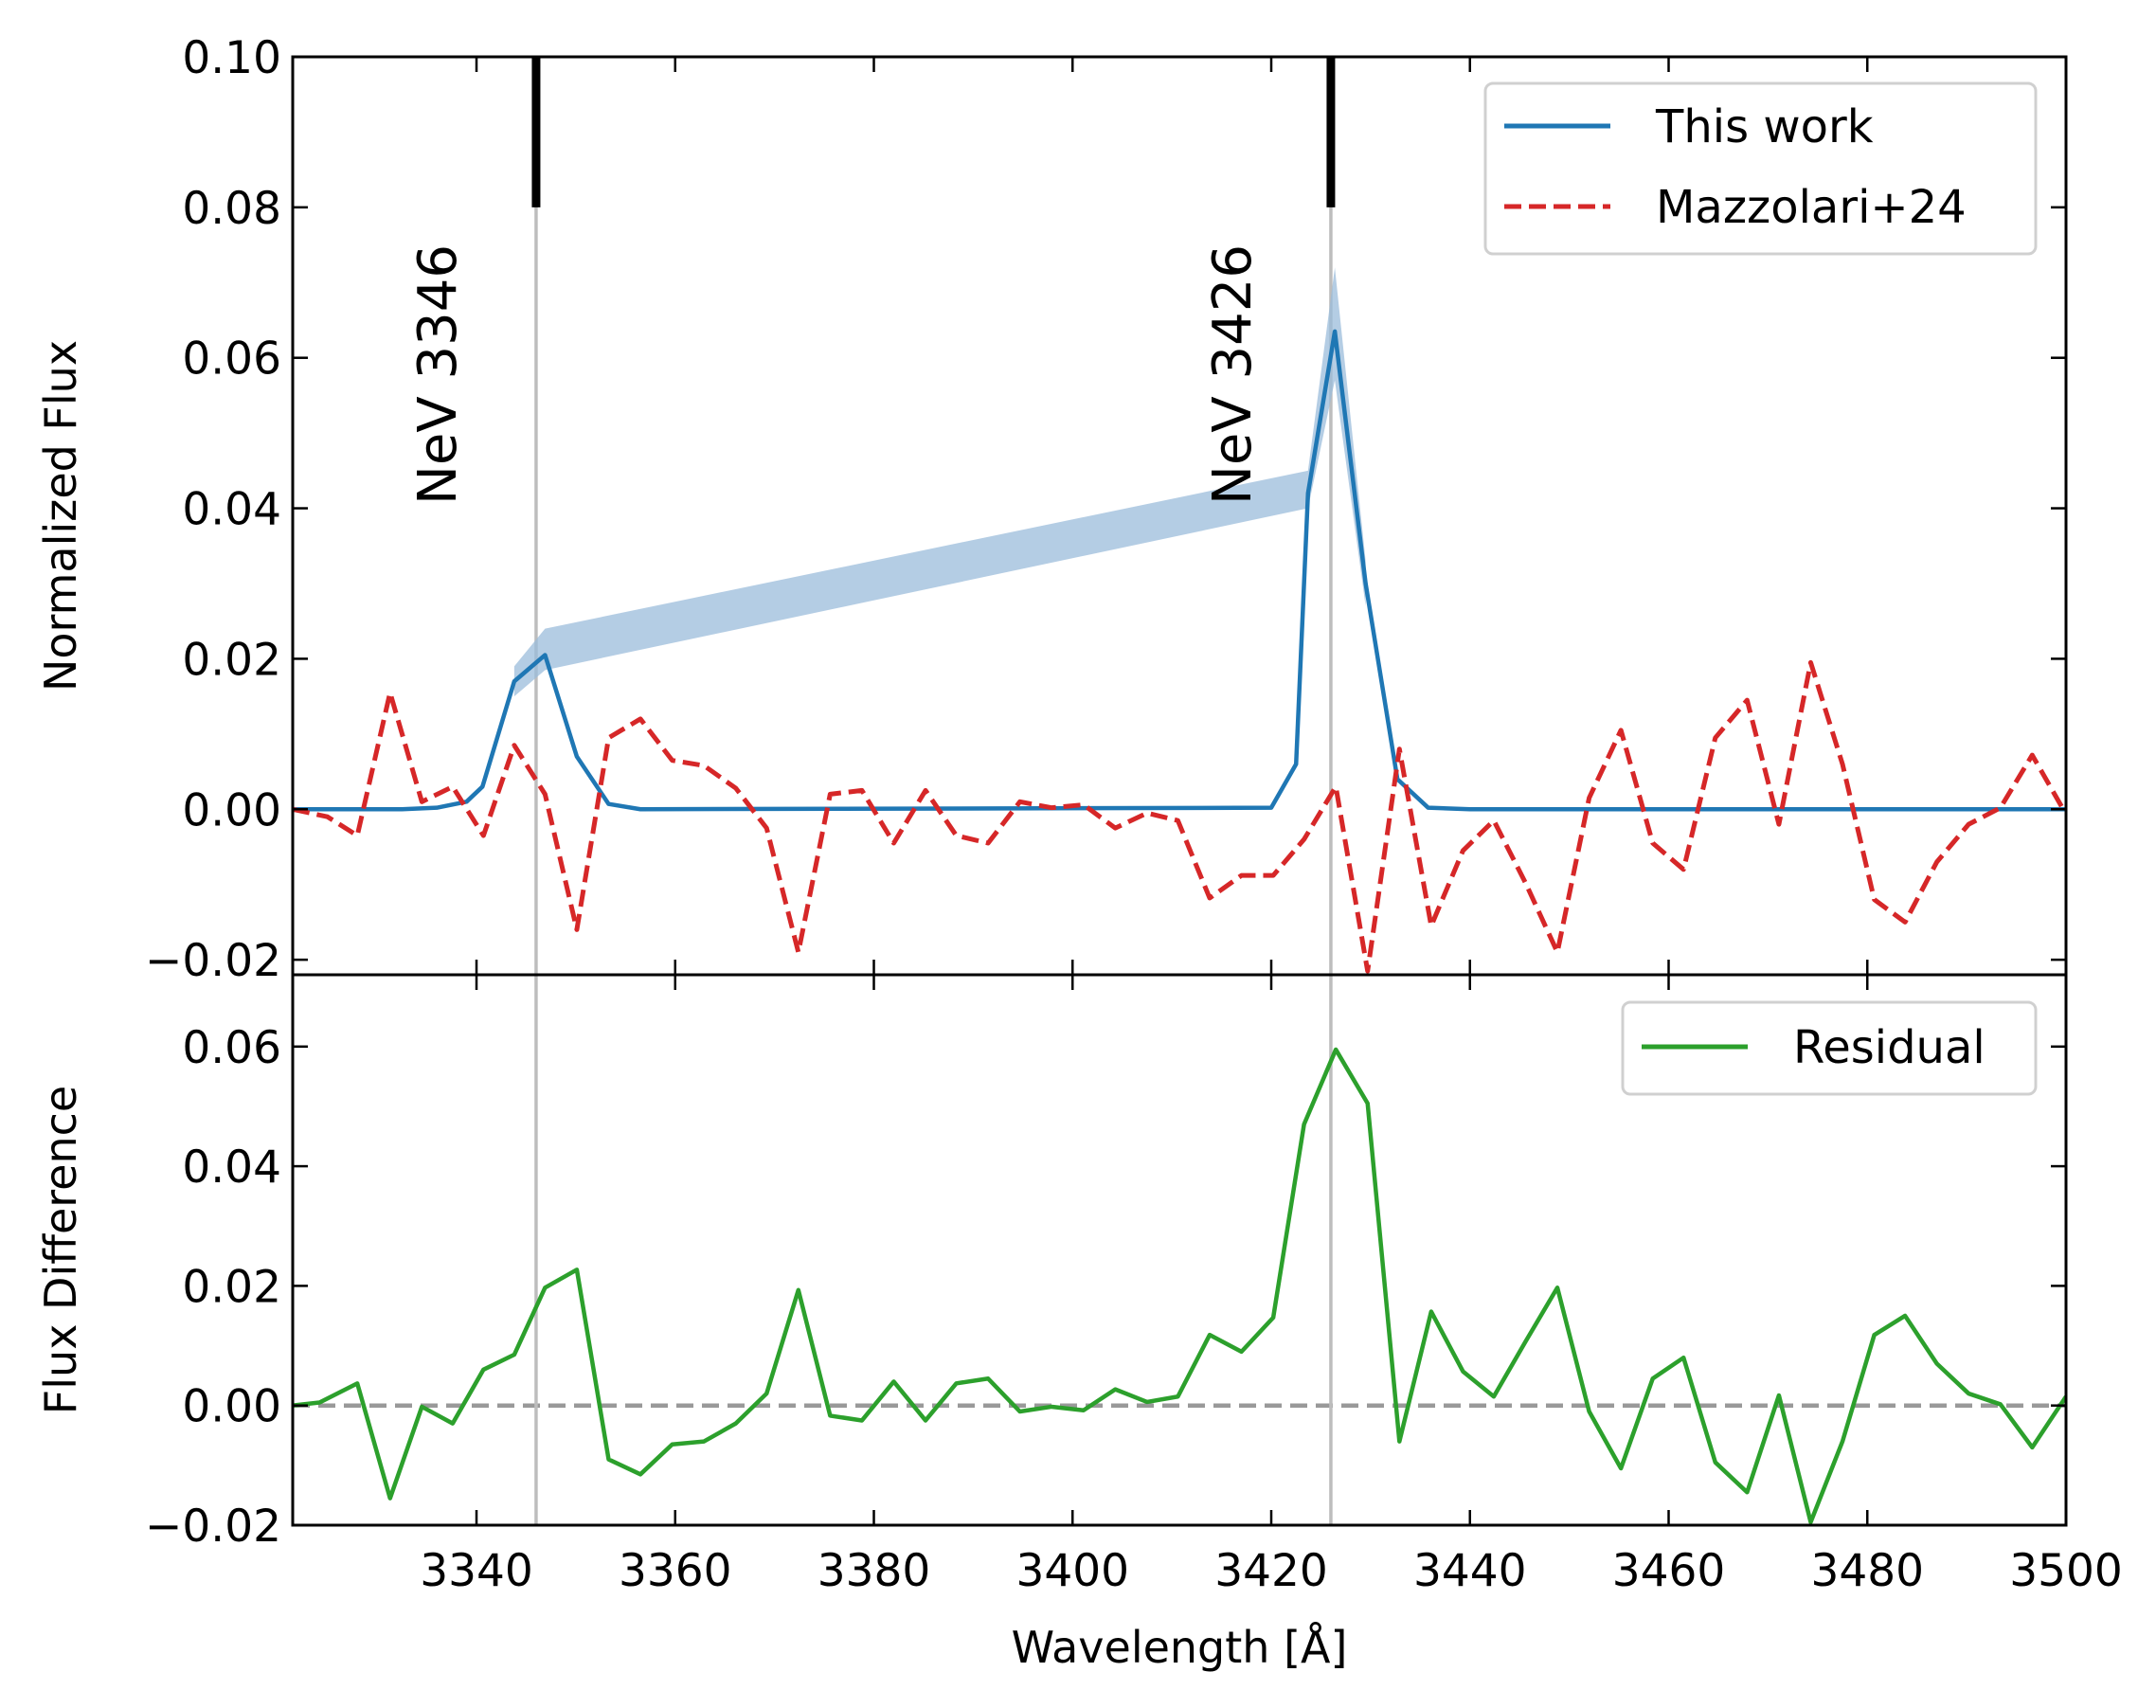 The height and width of the screenshot is (1708, 2156). I want to click on x-tick-label: 3500, so click(2066, 1571).